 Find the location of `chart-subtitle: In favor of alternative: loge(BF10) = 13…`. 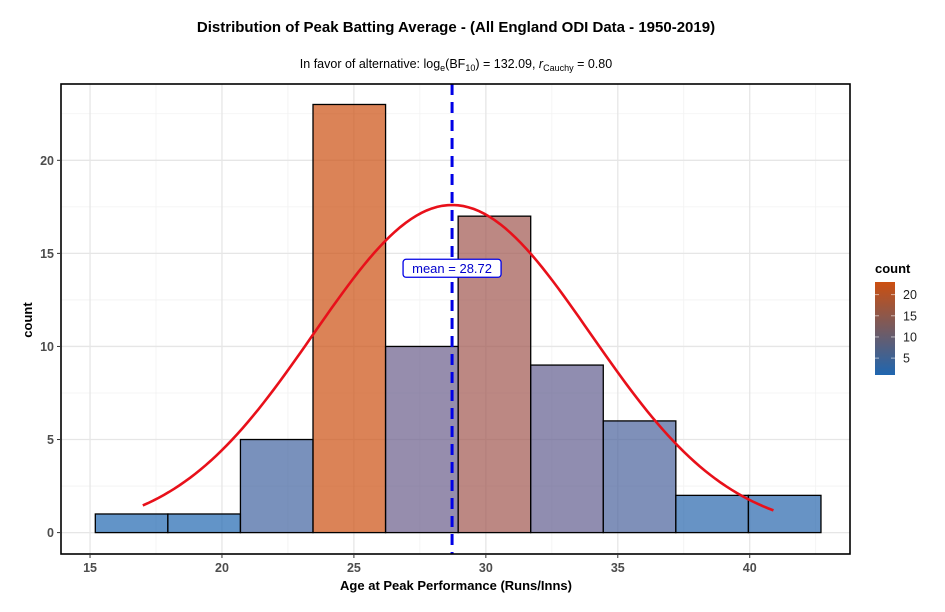

chart-subtitle: In favor of alternative: loge(BF10) = 13… is located at coordinates (456, 65).